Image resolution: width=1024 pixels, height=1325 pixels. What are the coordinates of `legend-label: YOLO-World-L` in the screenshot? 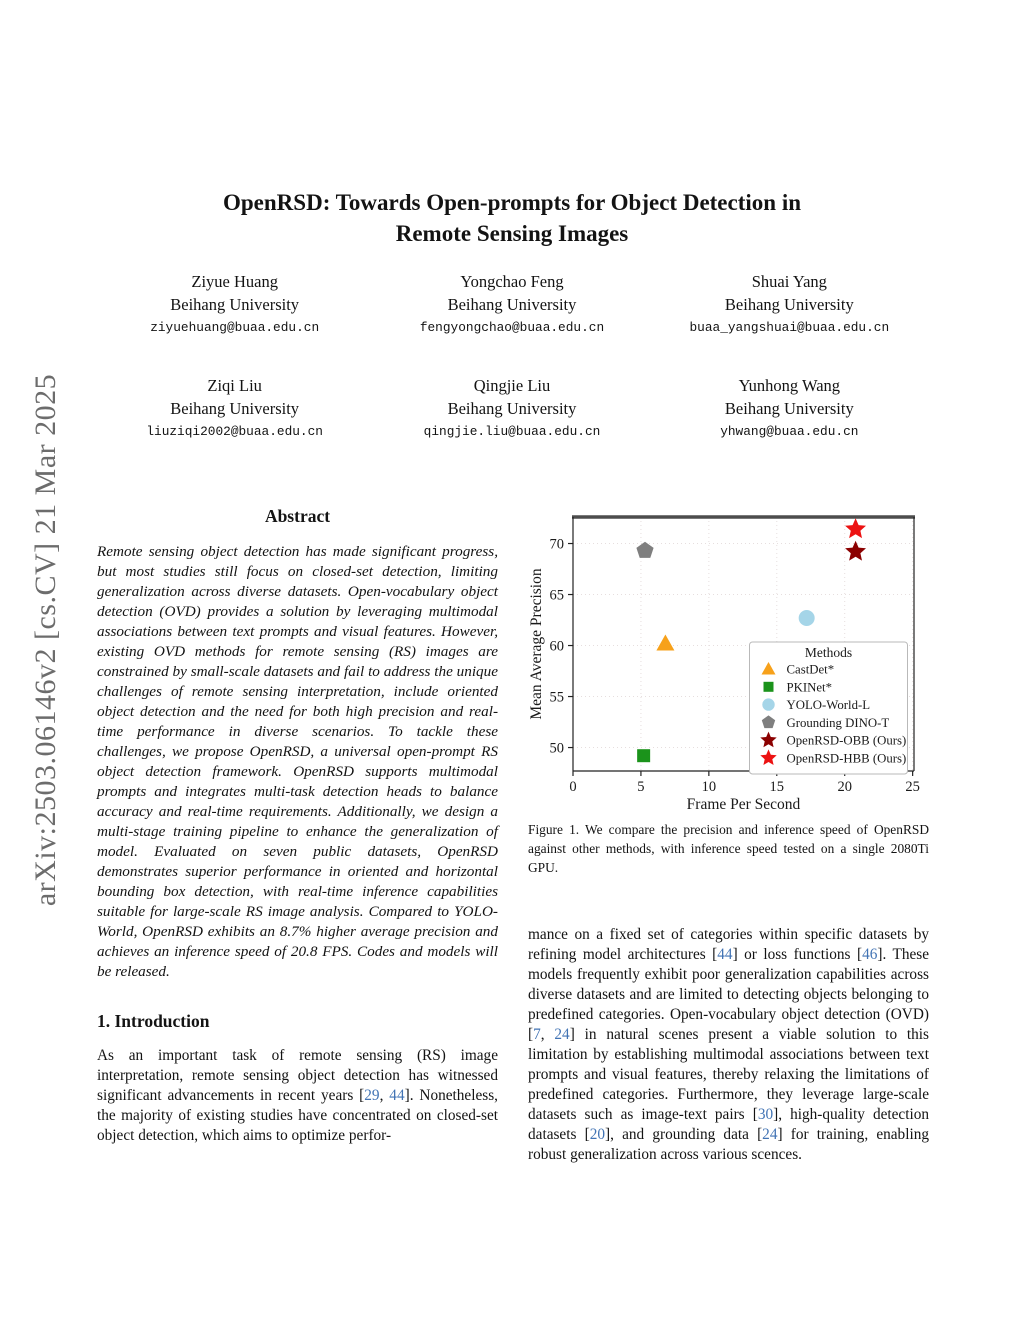 It's located at (829, 705).